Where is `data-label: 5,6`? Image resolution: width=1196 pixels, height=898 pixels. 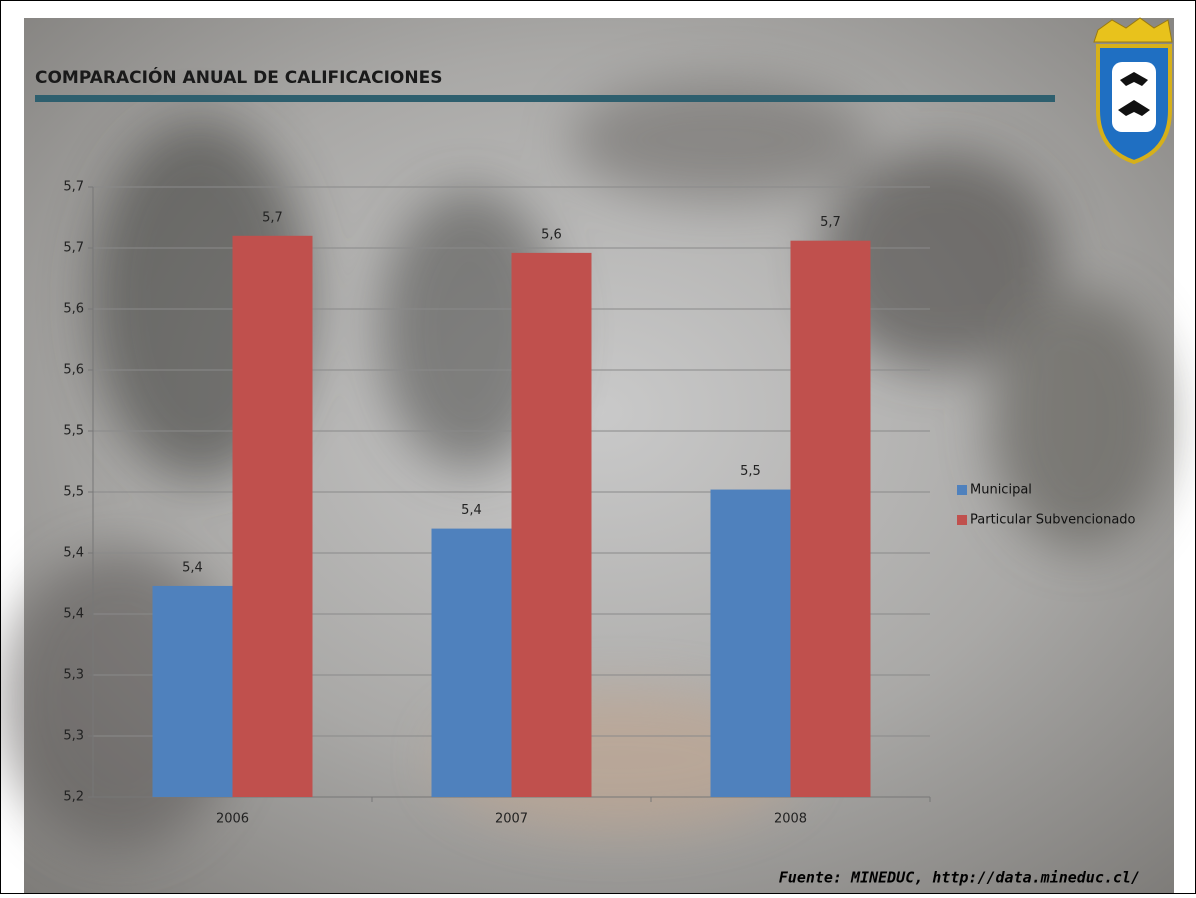
data-label: 5,6 is located at coordinates (551, 234).